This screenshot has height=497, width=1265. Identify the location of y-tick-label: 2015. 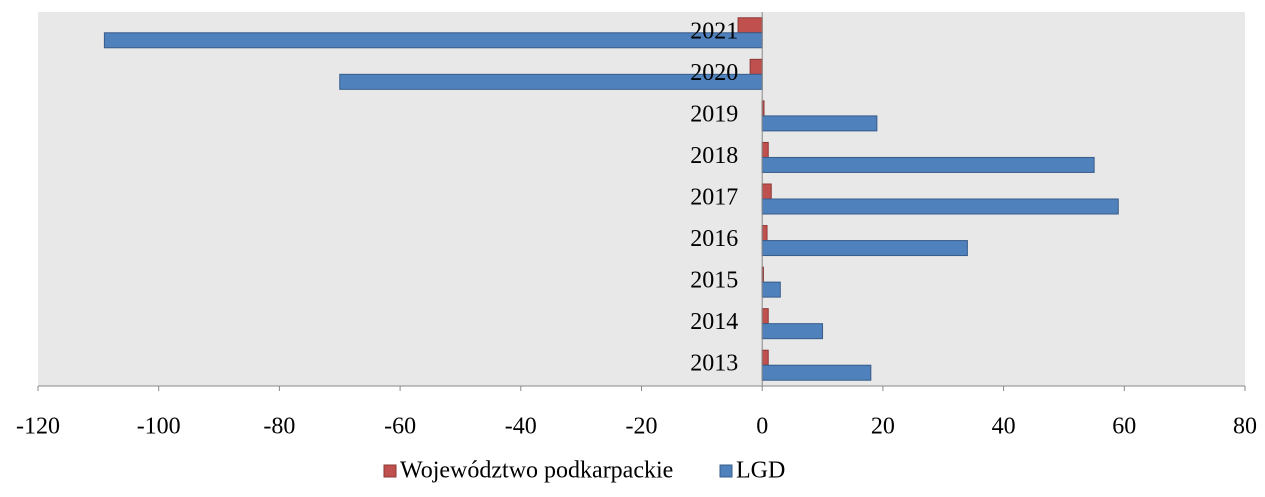
(714, 281).